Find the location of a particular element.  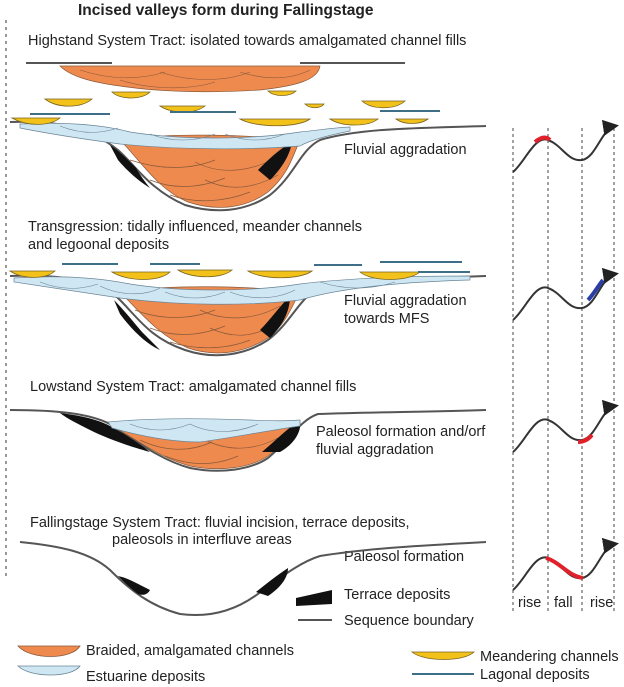

panel4-heading-line2: paleosols in interfluve areas is located at coordinates (202, 540).